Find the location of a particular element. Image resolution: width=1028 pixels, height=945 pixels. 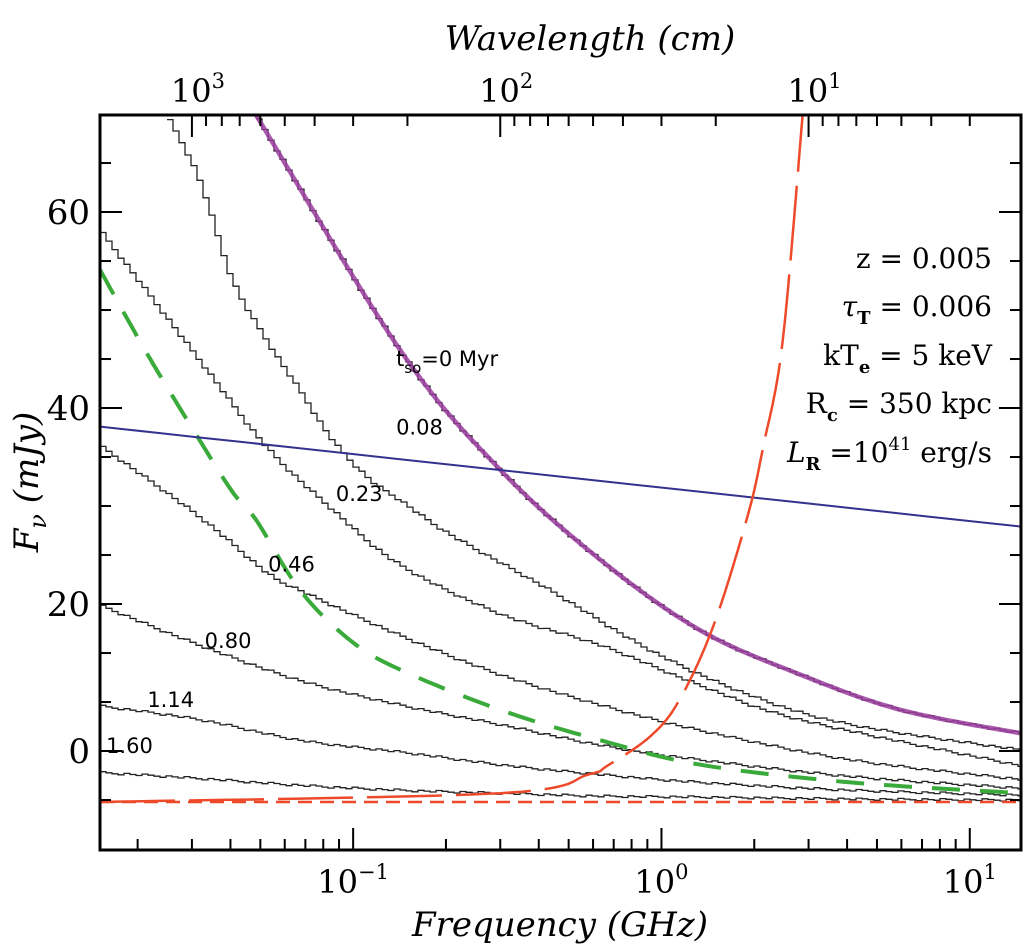

annotation-kte: kTe = 5 keV is located at coordinates (908, 358).